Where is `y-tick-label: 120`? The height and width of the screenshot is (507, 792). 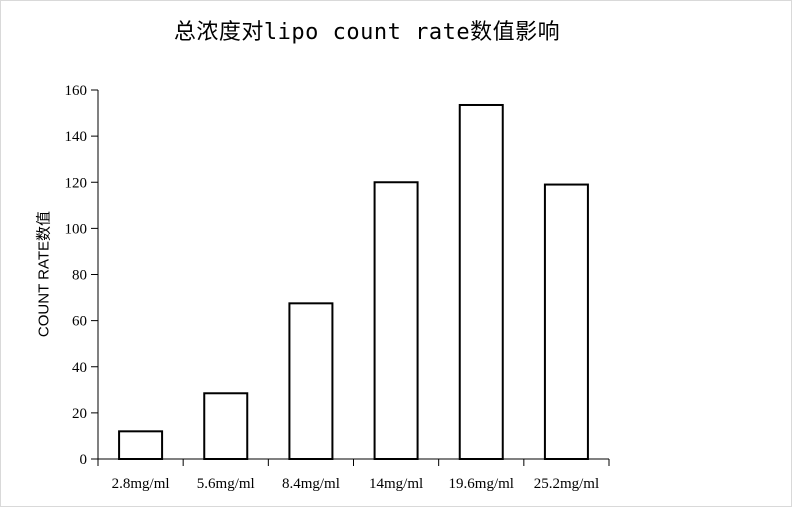 y-tick-label: 120 is located at coordinates (76, 183).